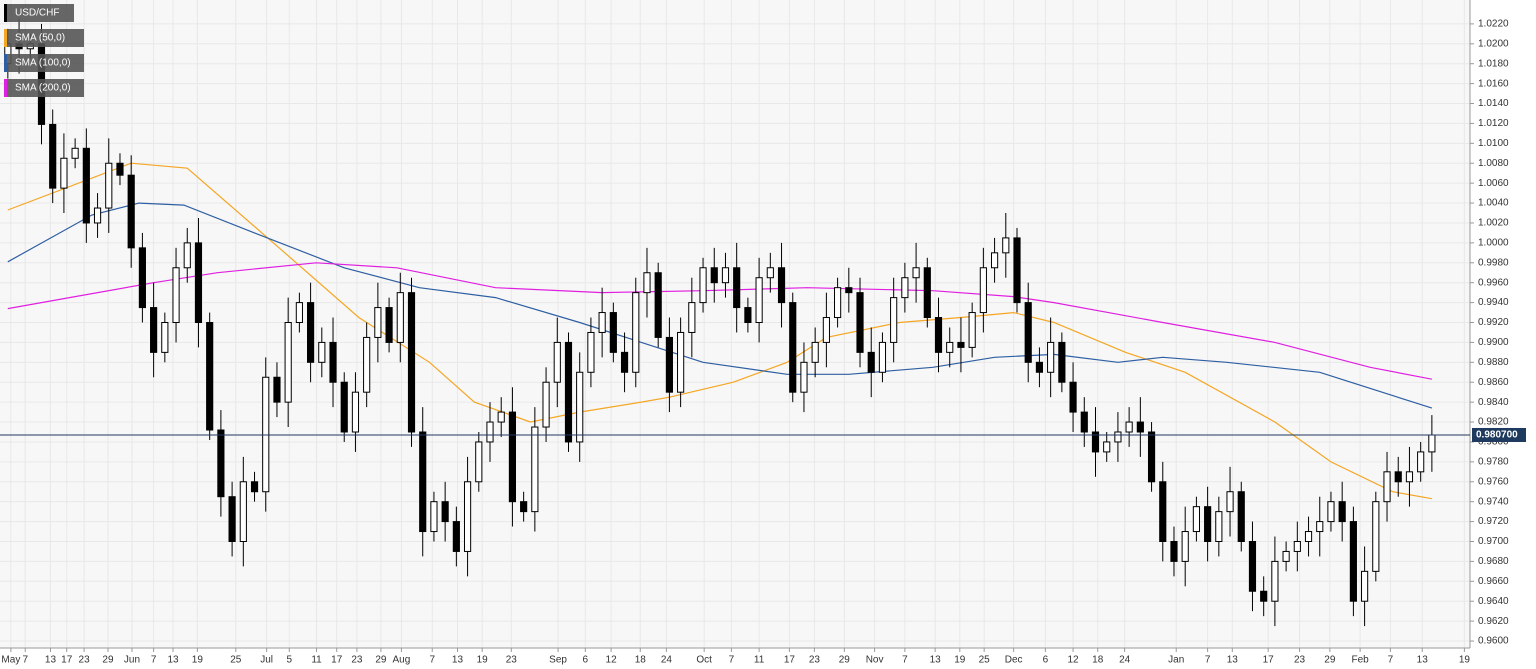 The image size is (1536, 669). I want to click on y-tick-label: 0.9840, so click(1493, 402).